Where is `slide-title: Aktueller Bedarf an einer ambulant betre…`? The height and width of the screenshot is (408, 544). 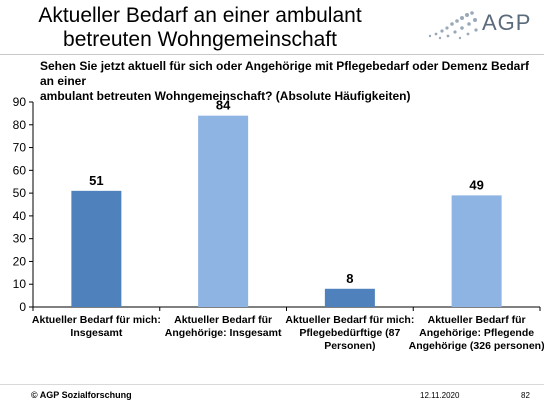
slide-title: Aktueller Bedarf an einer ambulant betre… is located at coordinates (200, 28).